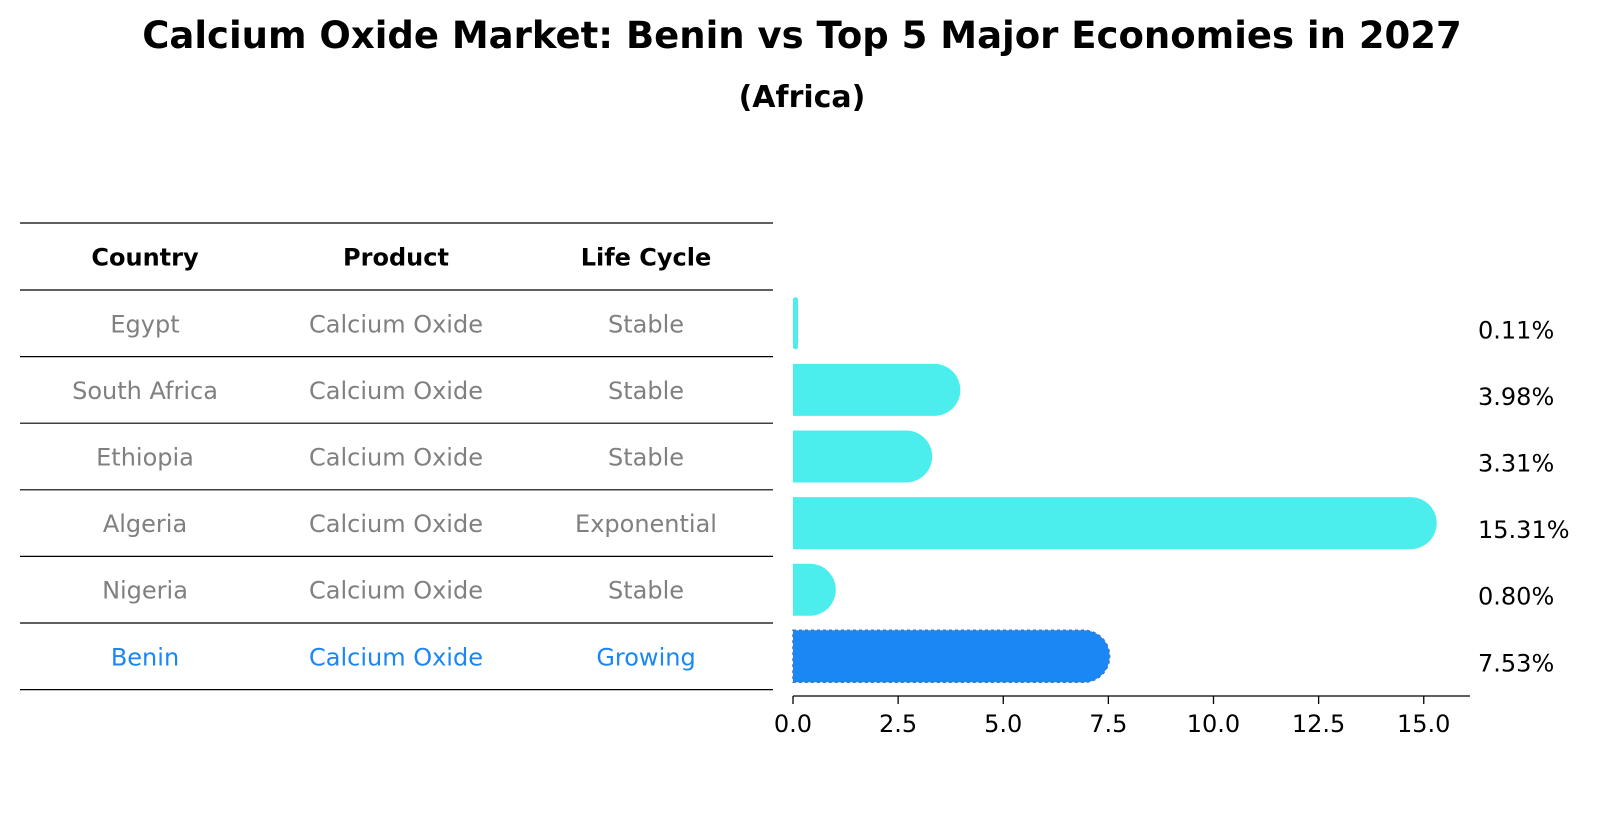  Describe the element at coordinates (646, 524) in the screenshot. I see `table-cell-life-cycle-algeria: Exponential` at that location.